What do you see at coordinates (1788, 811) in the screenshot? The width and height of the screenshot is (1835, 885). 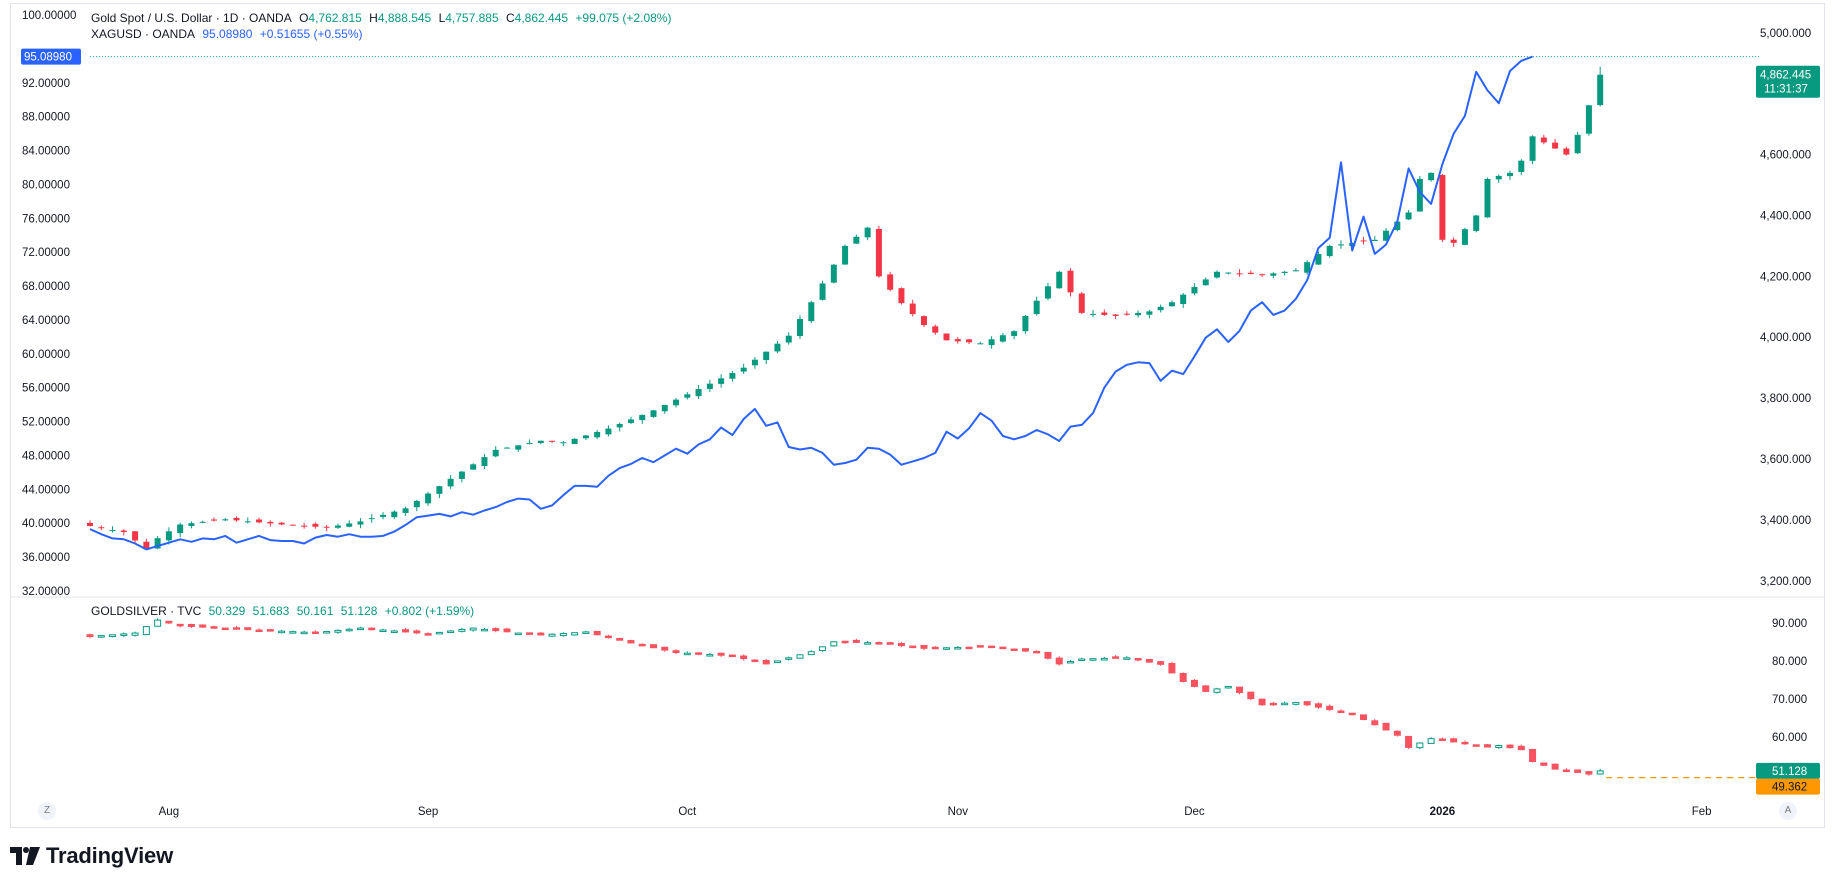 I see `auto-scale-button: A` at bounding box center [1788, 811].